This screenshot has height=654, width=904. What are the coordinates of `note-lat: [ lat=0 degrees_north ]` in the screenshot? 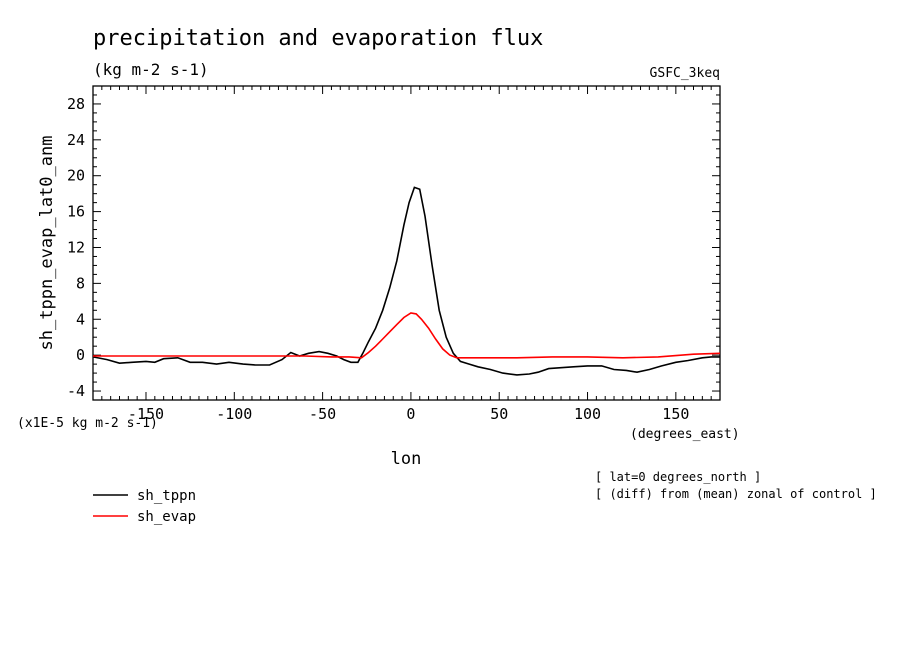 It's located at (678, 477).